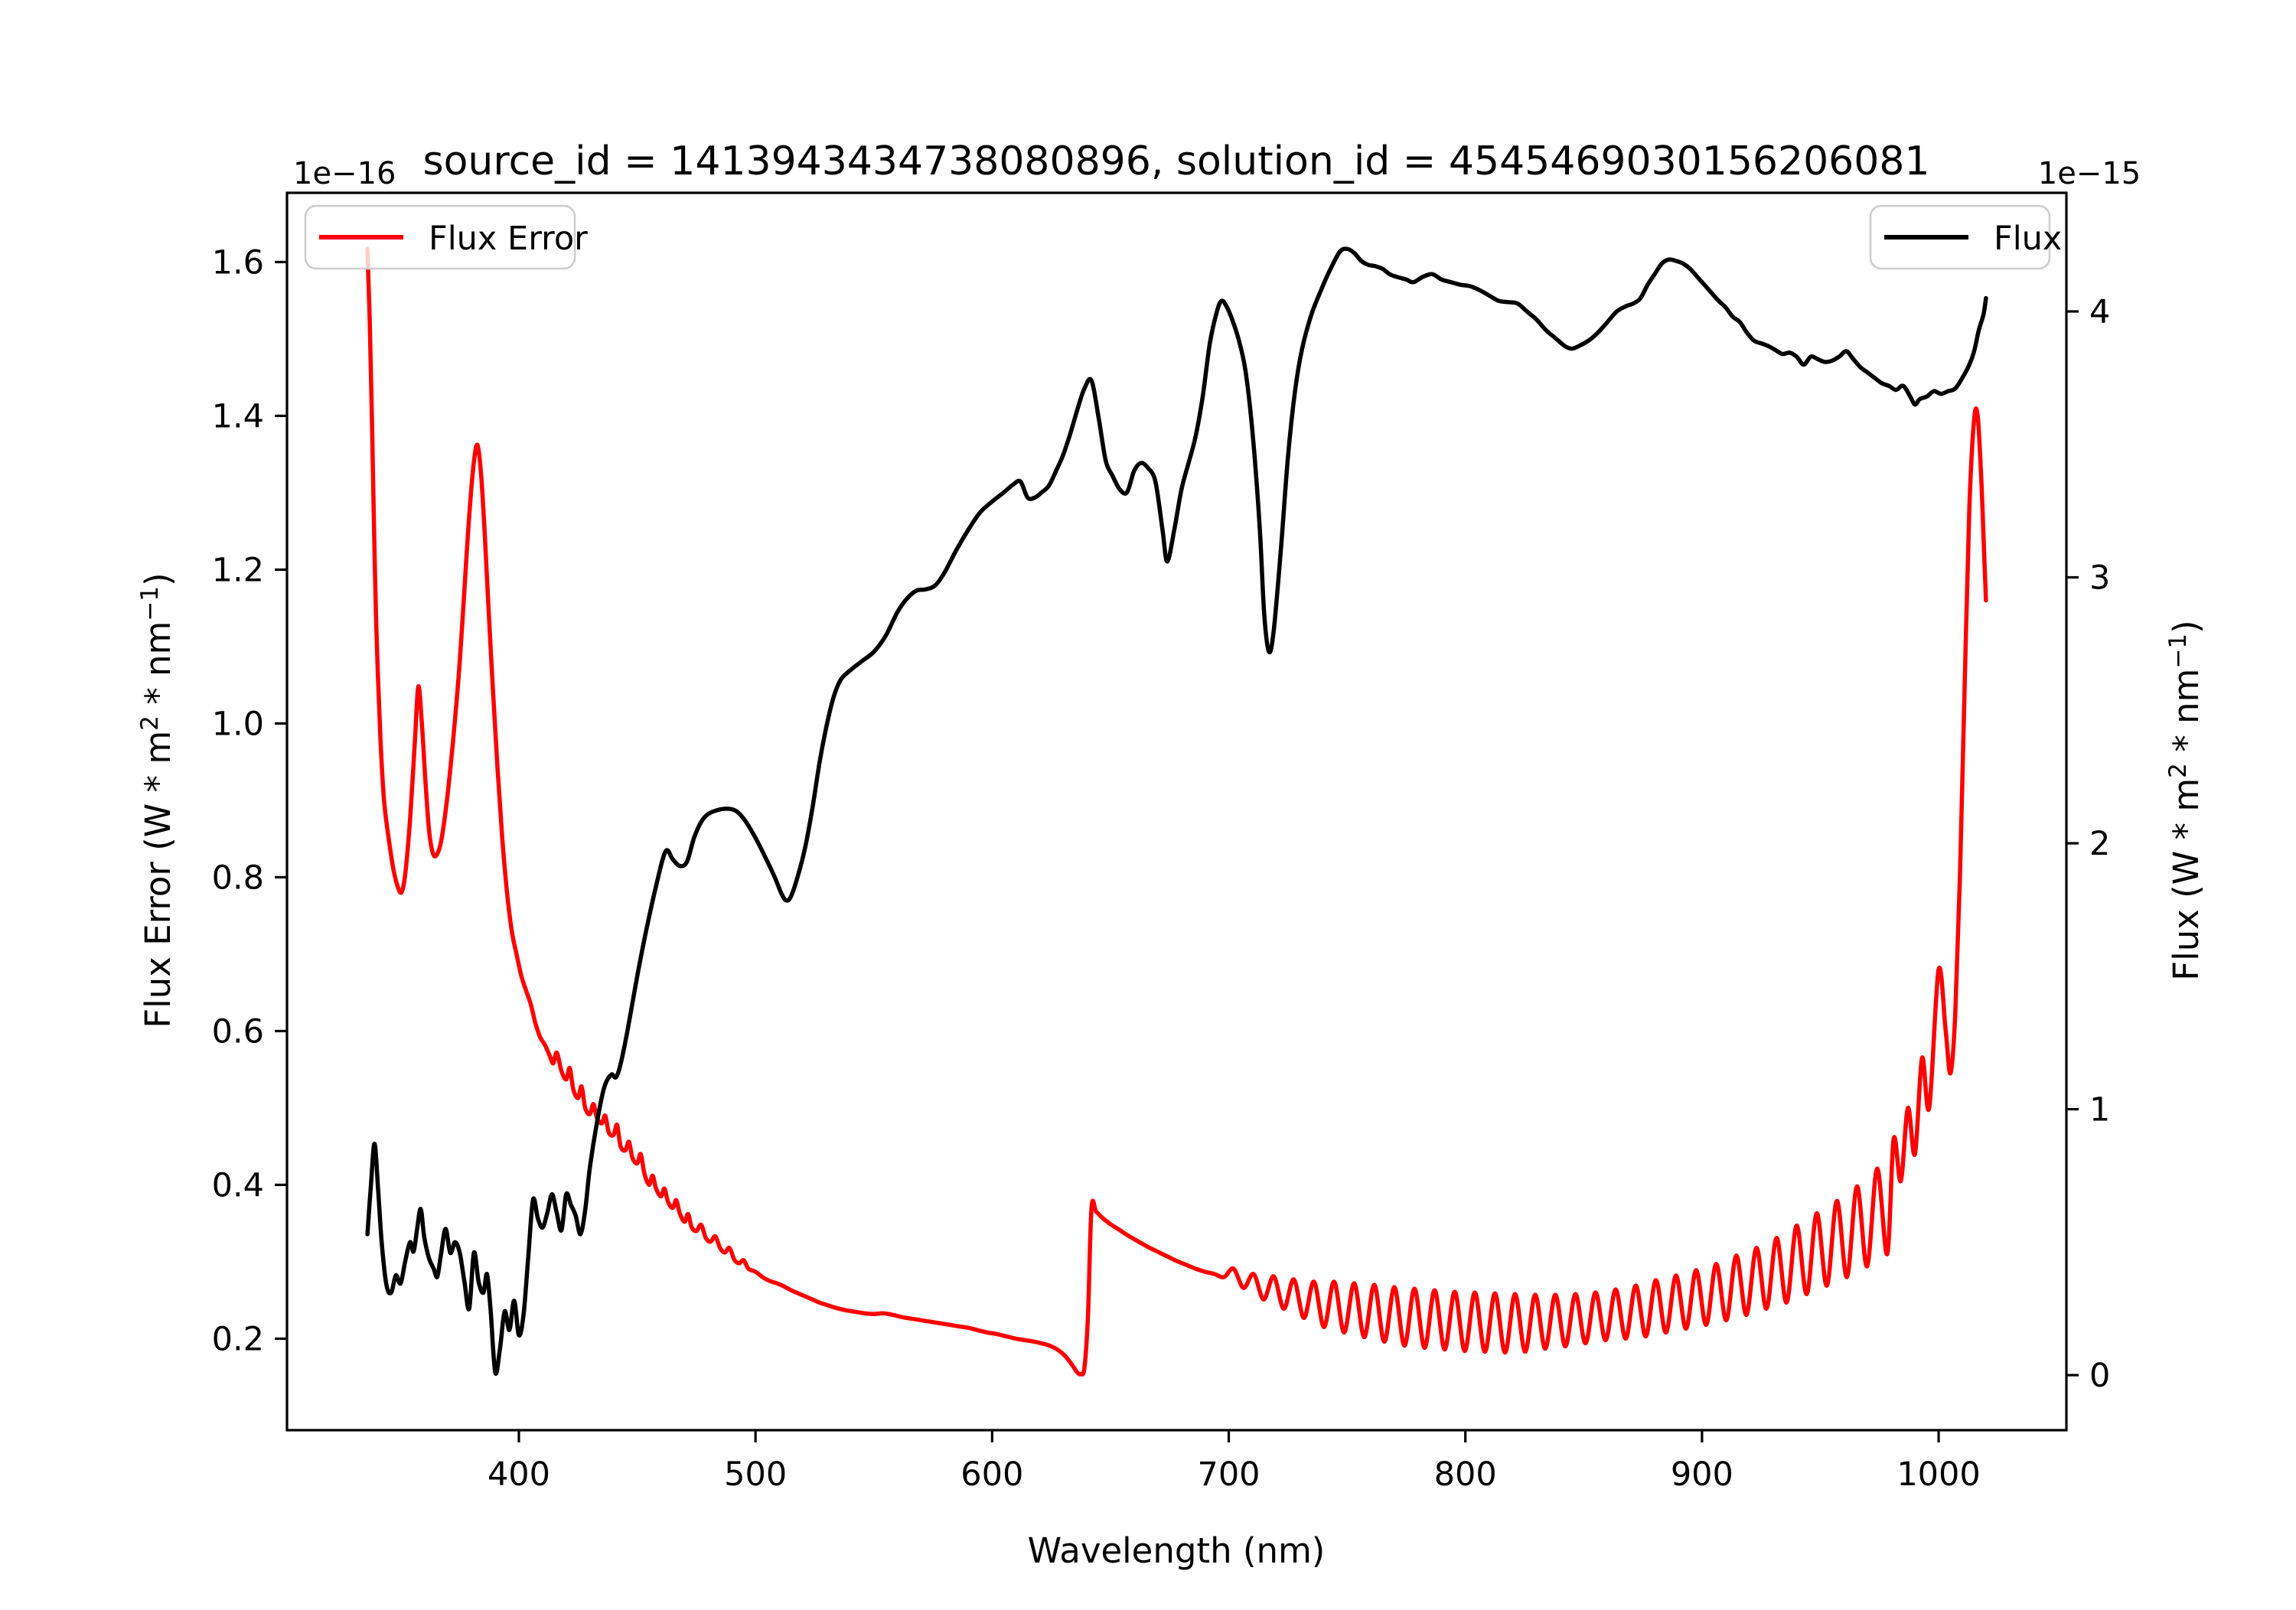 This screenshot has width=2296, height=1610. I want to click on y-left-tick-label: 1.4, so click(238, 416).